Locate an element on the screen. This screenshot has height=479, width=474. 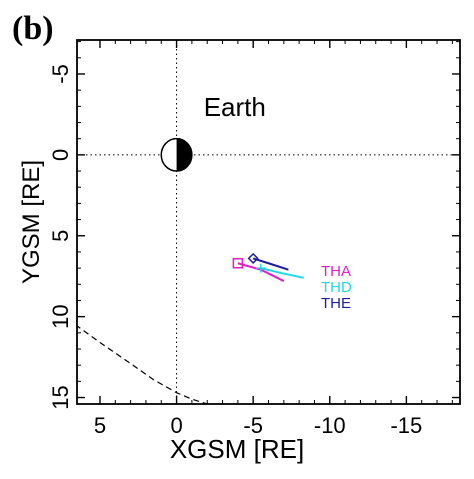
marker-thd is located at coordinates (261, 268).